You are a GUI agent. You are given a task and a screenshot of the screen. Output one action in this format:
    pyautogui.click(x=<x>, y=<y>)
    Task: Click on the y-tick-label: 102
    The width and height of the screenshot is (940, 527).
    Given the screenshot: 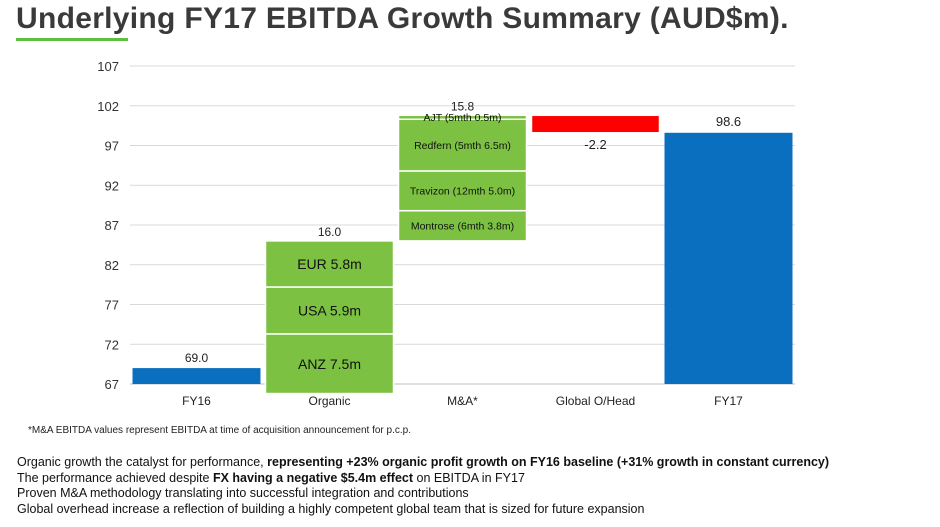 What is the action you would take?
    pyautogui.click(x=108, y=106)
    